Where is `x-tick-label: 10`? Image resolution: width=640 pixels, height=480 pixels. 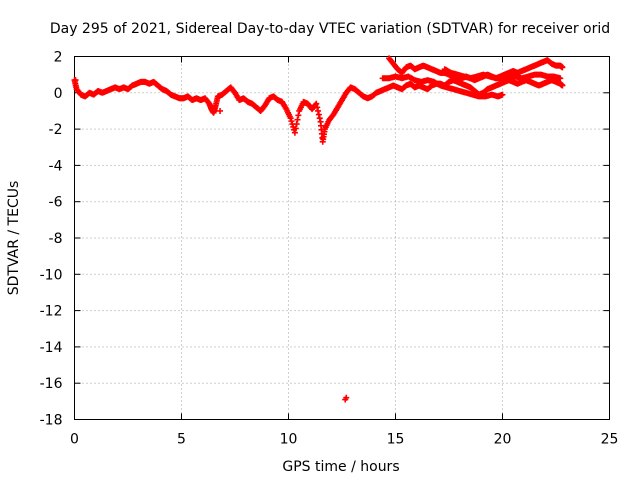 x-tick-label: 10 is located at coordinates (289, 440).